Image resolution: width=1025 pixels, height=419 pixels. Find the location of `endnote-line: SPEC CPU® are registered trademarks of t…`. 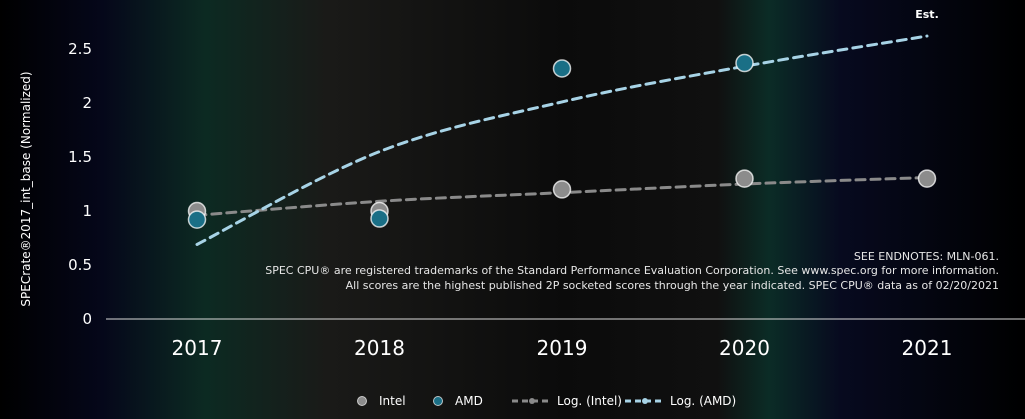

endnote-line: SPEC CPU® are registered trademarks of t… is located at coordinates (632, 270).